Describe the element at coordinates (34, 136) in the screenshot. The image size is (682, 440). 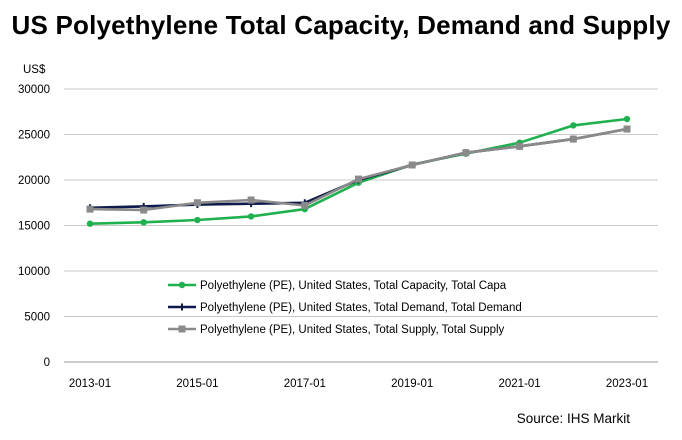
I see `y-tick-label: 25000` at that location.